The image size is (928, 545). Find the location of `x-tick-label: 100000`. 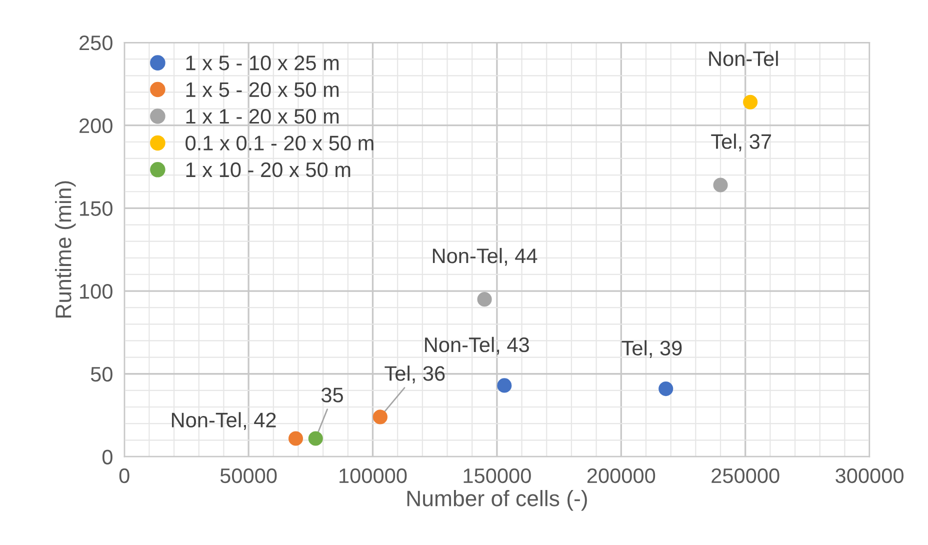

x-tick-label: 100000 is located at coordinates (373, 476).